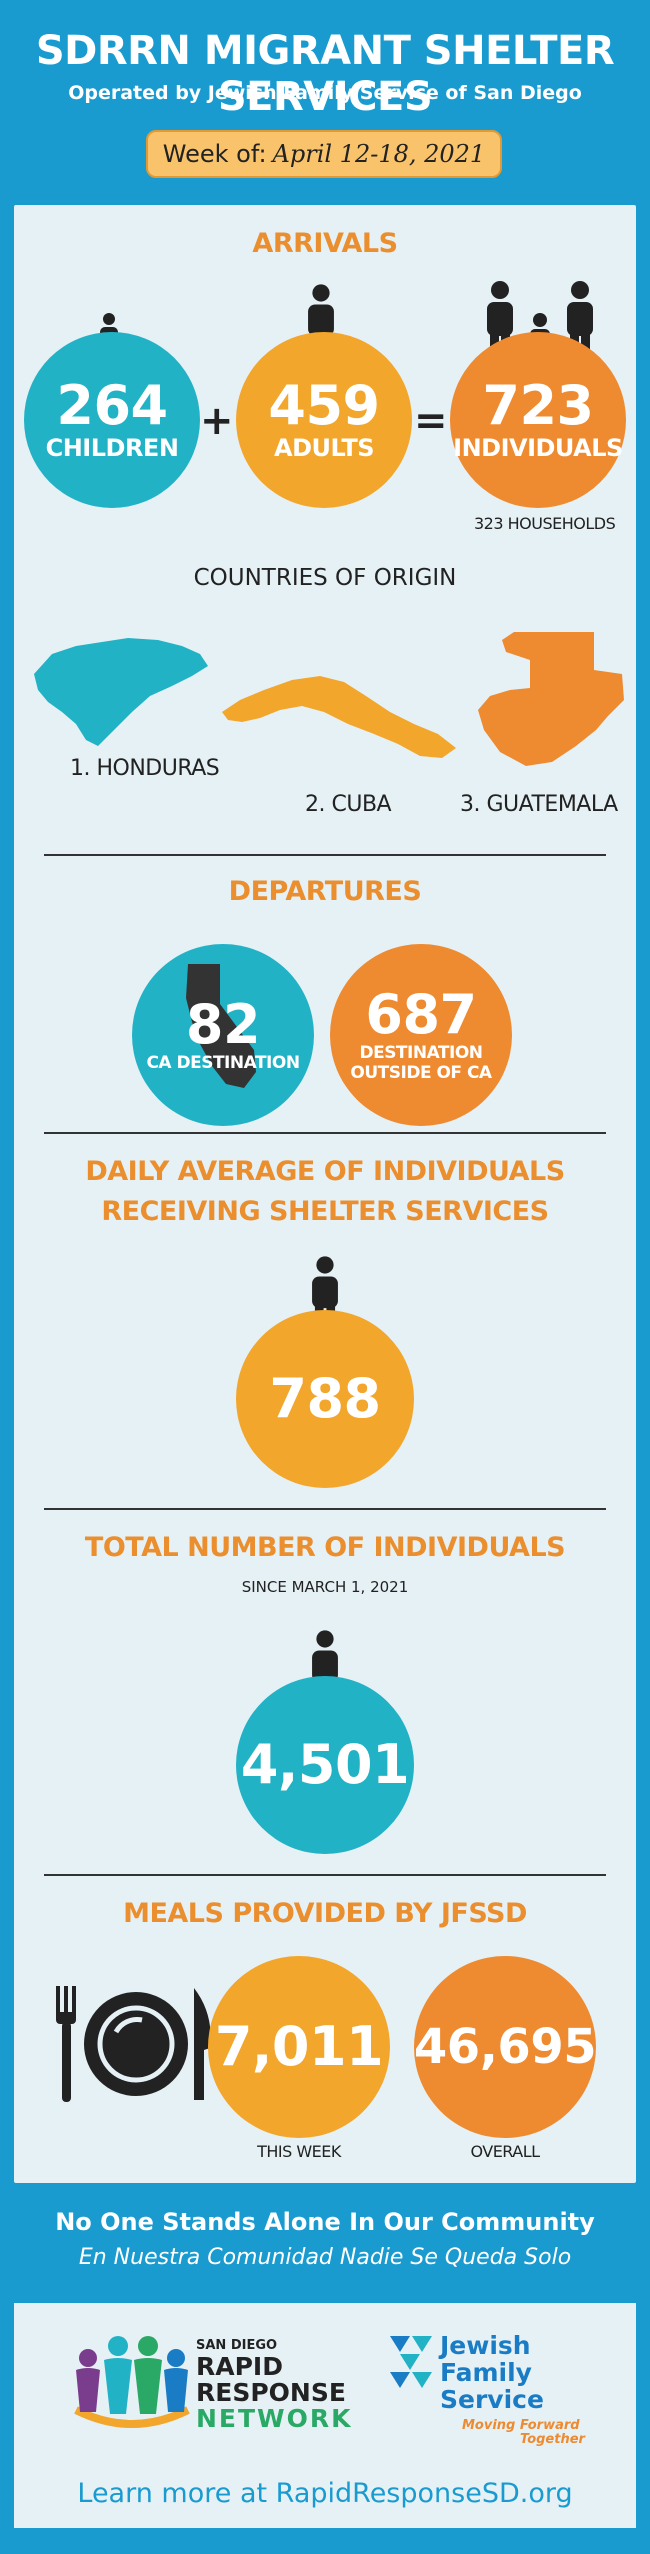 This screenshot has height=2554, width=650. Describe the element at coordinates (325, 1171) in the screenshot. I see `daily-title-1: DAILY AVERAGE OF INDIVIDUALS` at that location.